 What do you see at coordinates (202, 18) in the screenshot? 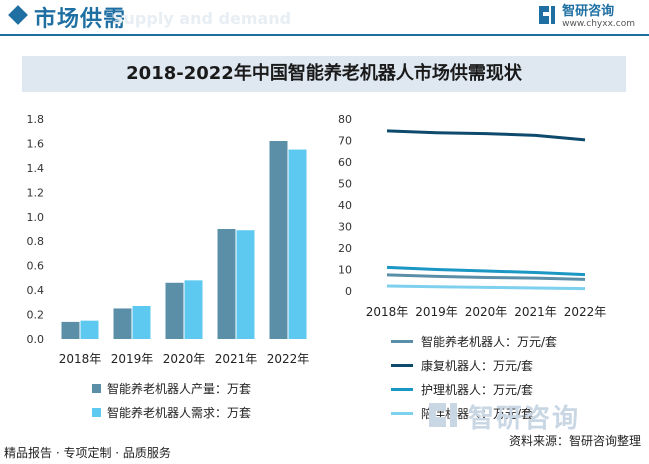
I see `header-watermark: Supply and demand` at bounding box center [202, 18].